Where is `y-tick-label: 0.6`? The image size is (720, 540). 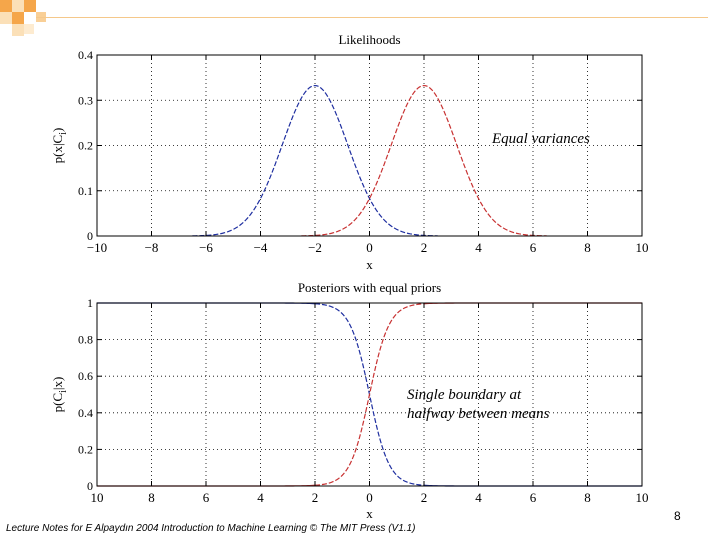 y-tick-label: 0.6 is located at coordinates (85, 376).